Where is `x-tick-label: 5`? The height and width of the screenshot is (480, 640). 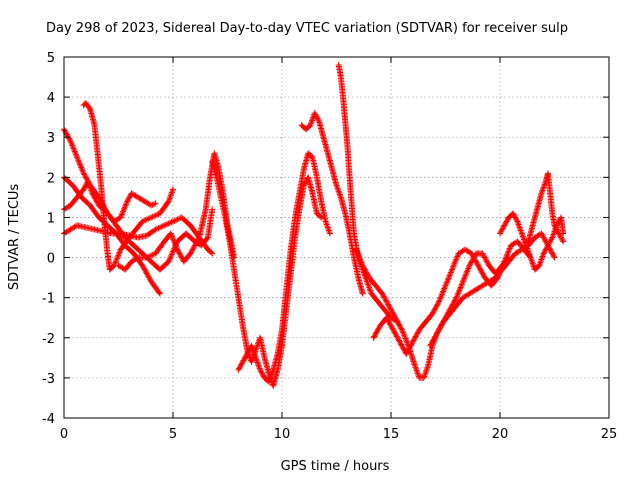 x-tick-label: 5 is located at coordinates (173, 434).